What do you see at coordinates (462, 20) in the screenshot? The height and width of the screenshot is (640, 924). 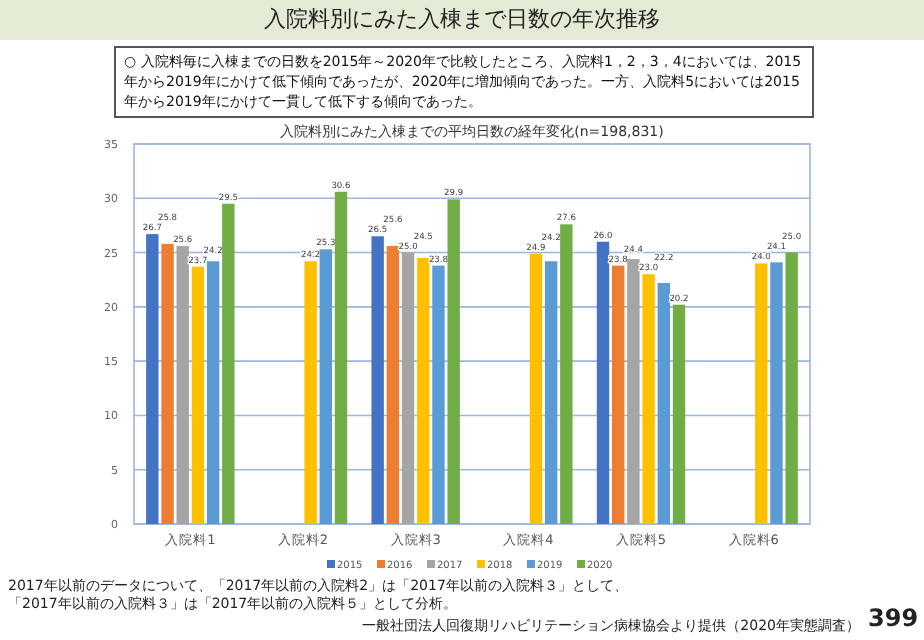 I see `chart-title: 入院料別にみた入棟まで日数の年次推移` at bounding box center [462, 20].